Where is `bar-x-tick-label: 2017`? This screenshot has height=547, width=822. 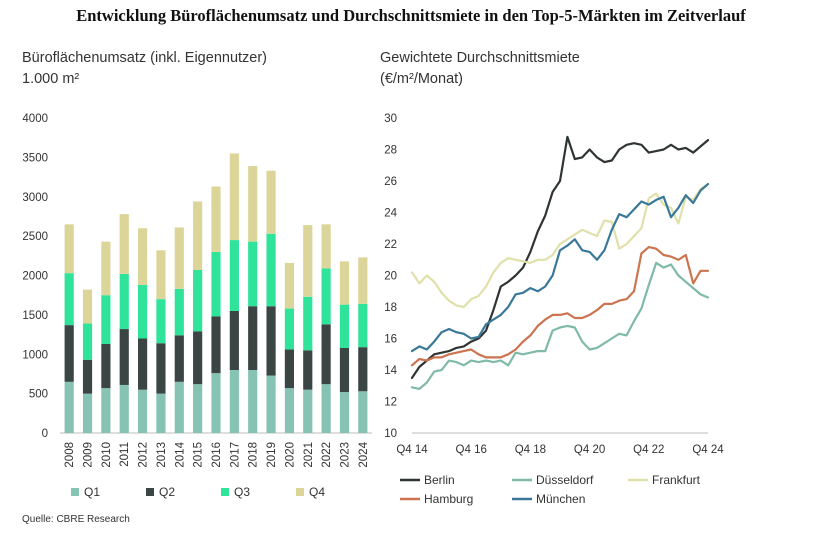 bar-x-tick-label: 2017 is located at coordinates (235, 455).